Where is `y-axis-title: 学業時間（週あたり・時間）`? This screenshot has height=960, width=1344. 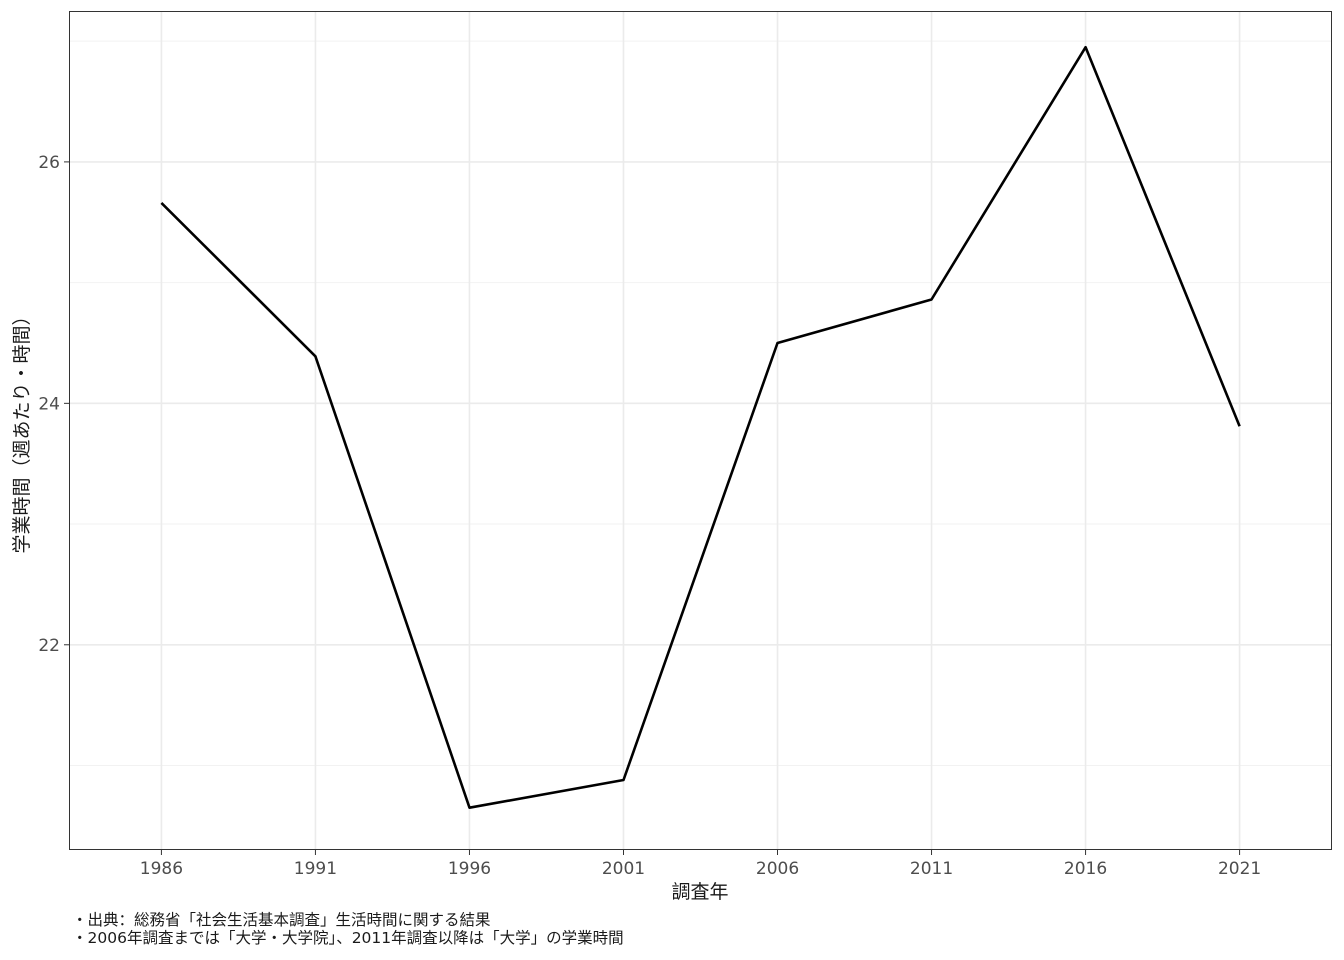
y-axis-title: 学業時間（週あたり・時間） is located at coordinates (22, 429).